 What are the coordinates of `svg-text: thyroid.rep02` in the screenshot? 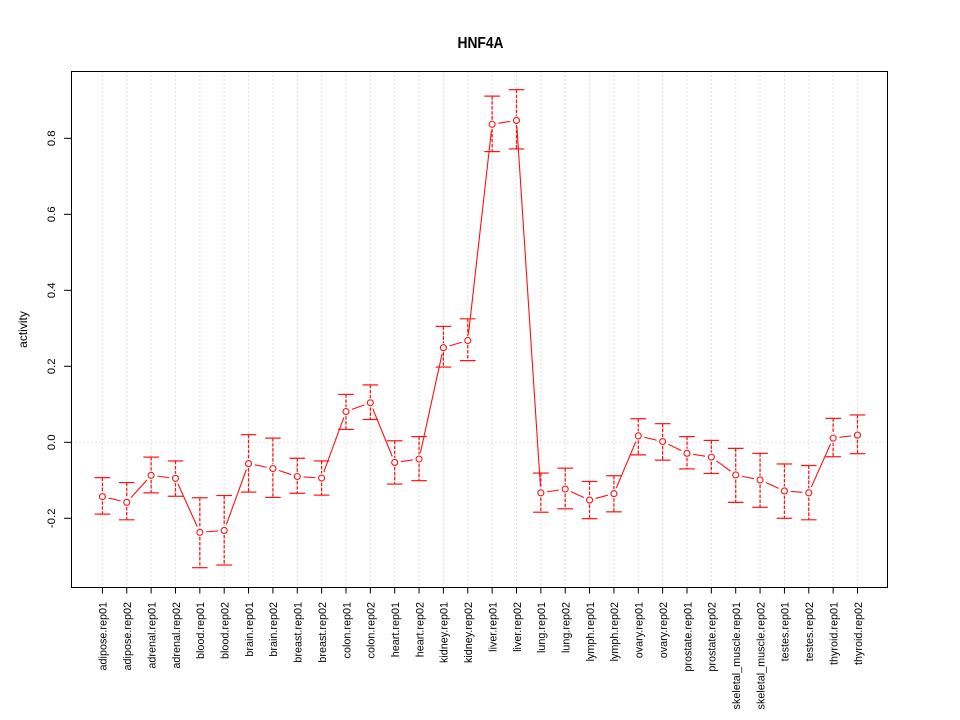 It's located at (859, 633).